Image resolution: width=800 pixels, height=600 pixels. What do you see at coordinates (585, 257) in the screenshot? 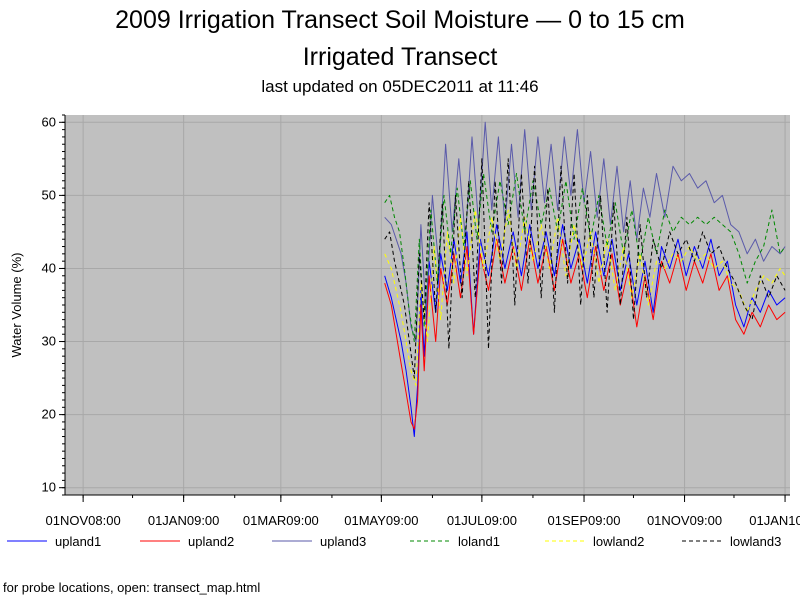
I see `series-line-loland1` at bounding box center [585, 257].